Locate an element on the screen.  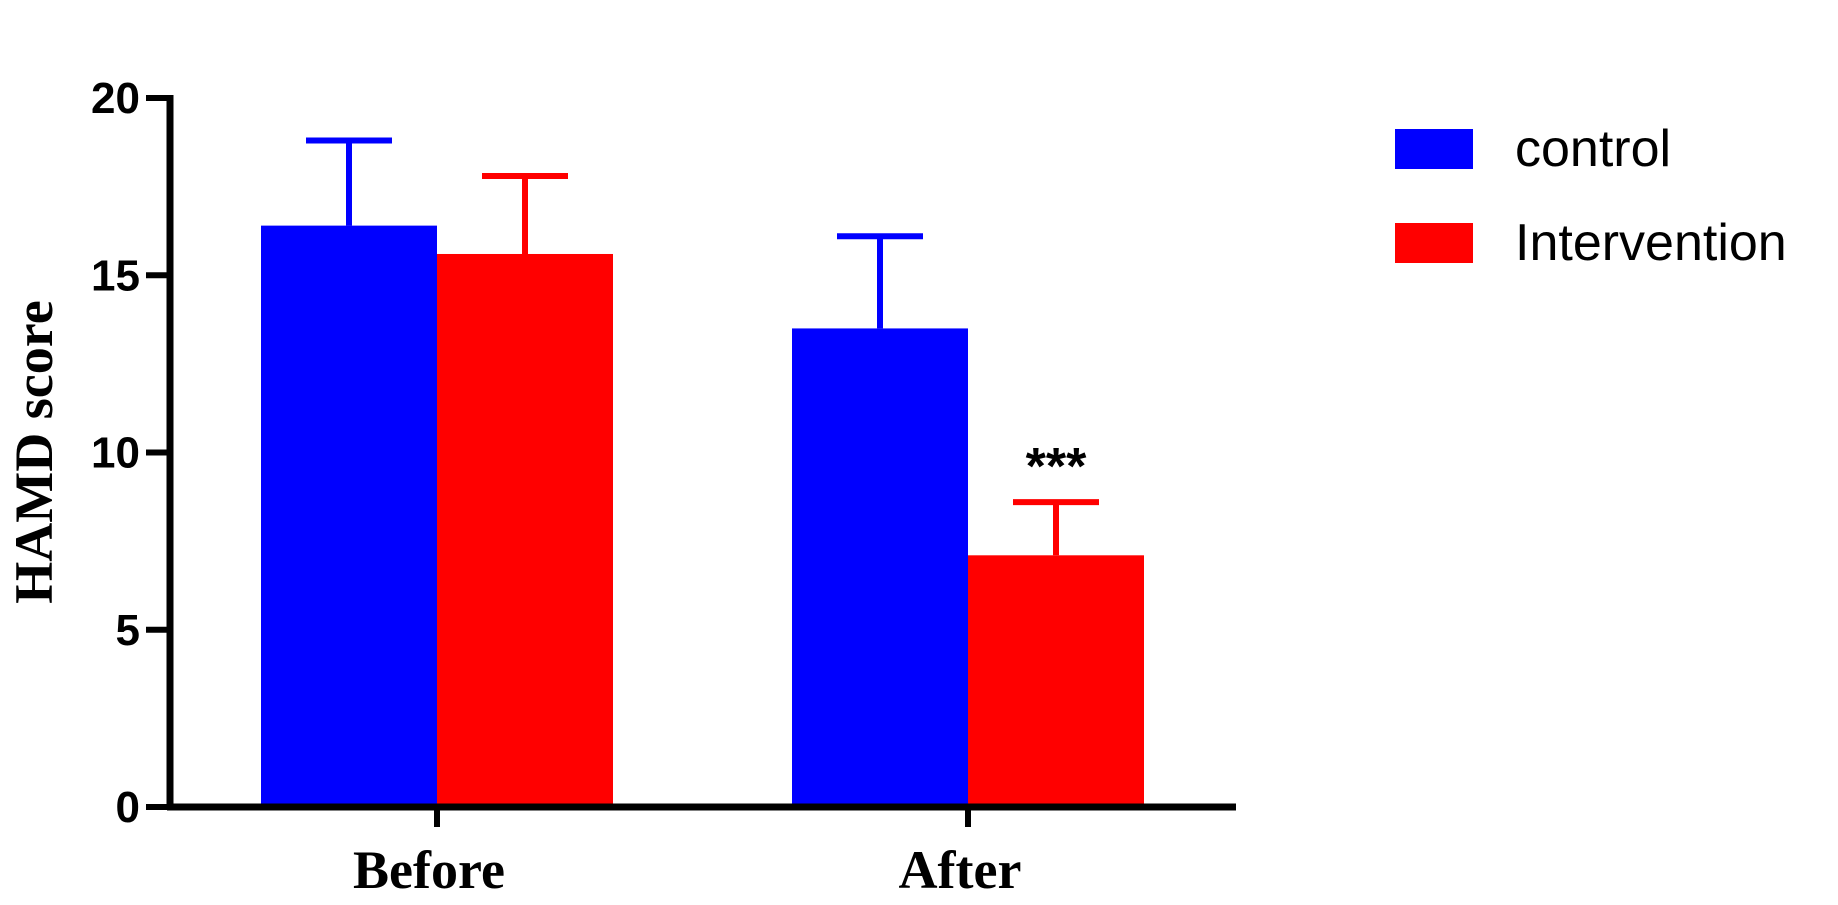
bar-after-intervention is located at coordinates (1056, 681).